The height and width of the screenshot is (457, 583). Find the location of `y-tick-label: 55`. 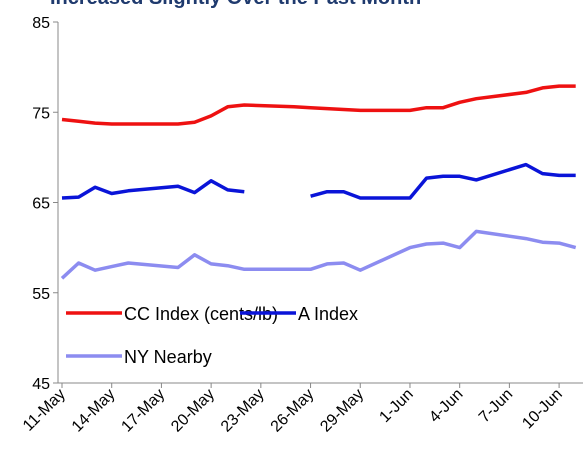

y-tick-label: 55 is located at coordinates (41, 294).